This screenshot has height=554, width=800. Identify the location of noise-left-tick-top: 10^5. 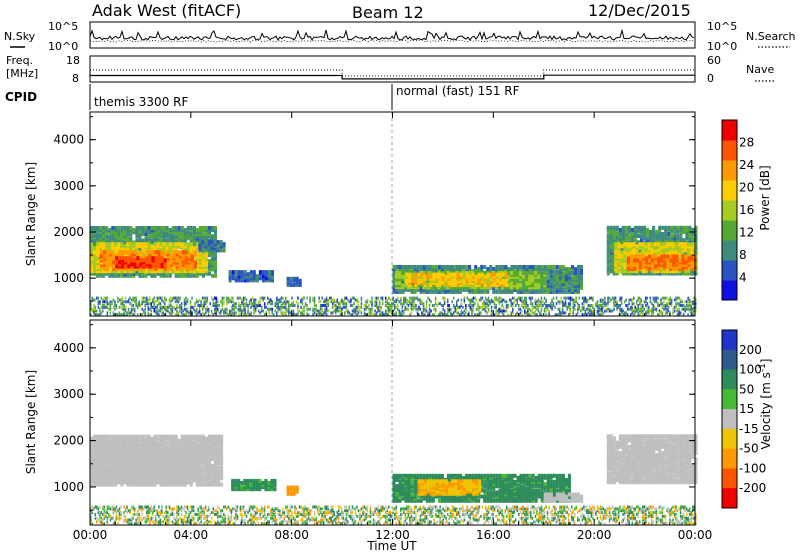
(63, 26).